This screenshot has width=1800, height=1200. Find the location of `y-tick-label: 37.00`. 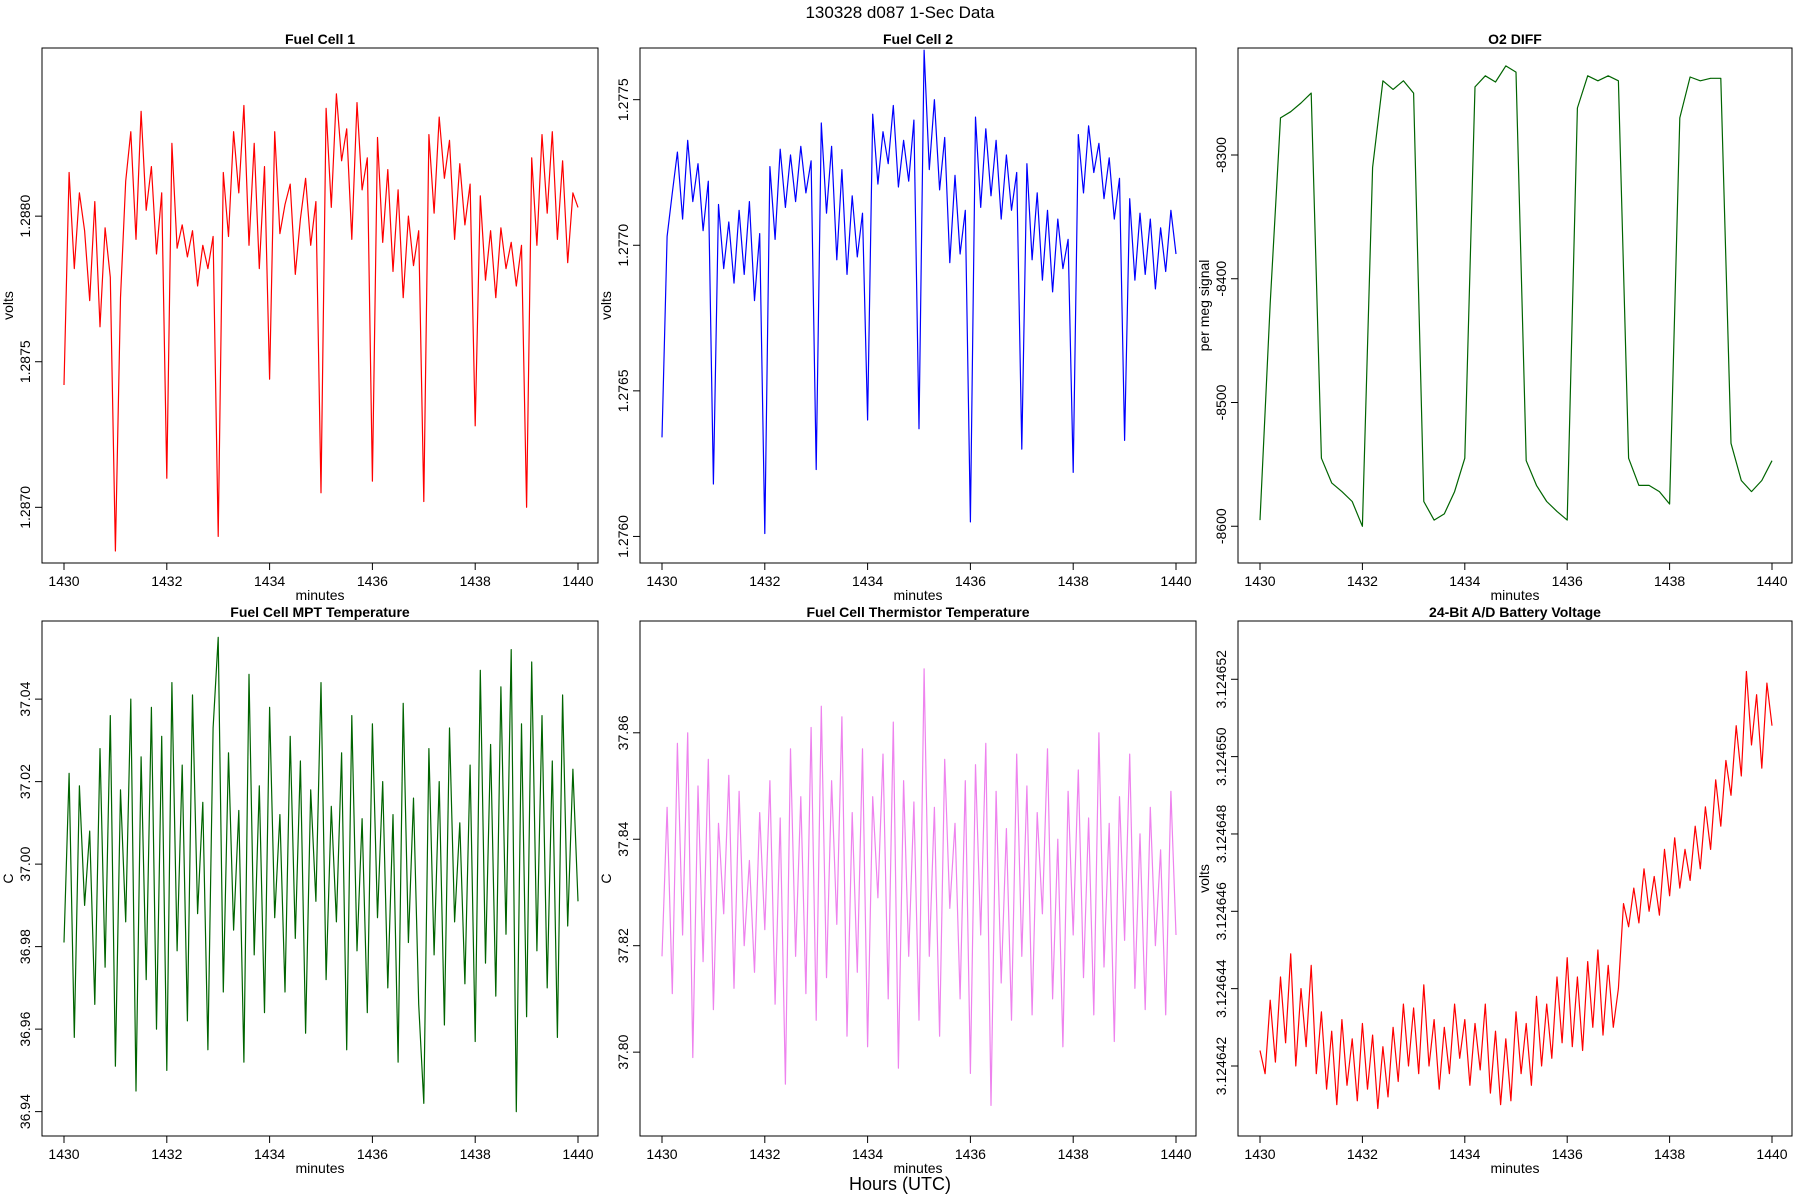

y-tick-label: 37.00 is located at coordinates (25, 863).